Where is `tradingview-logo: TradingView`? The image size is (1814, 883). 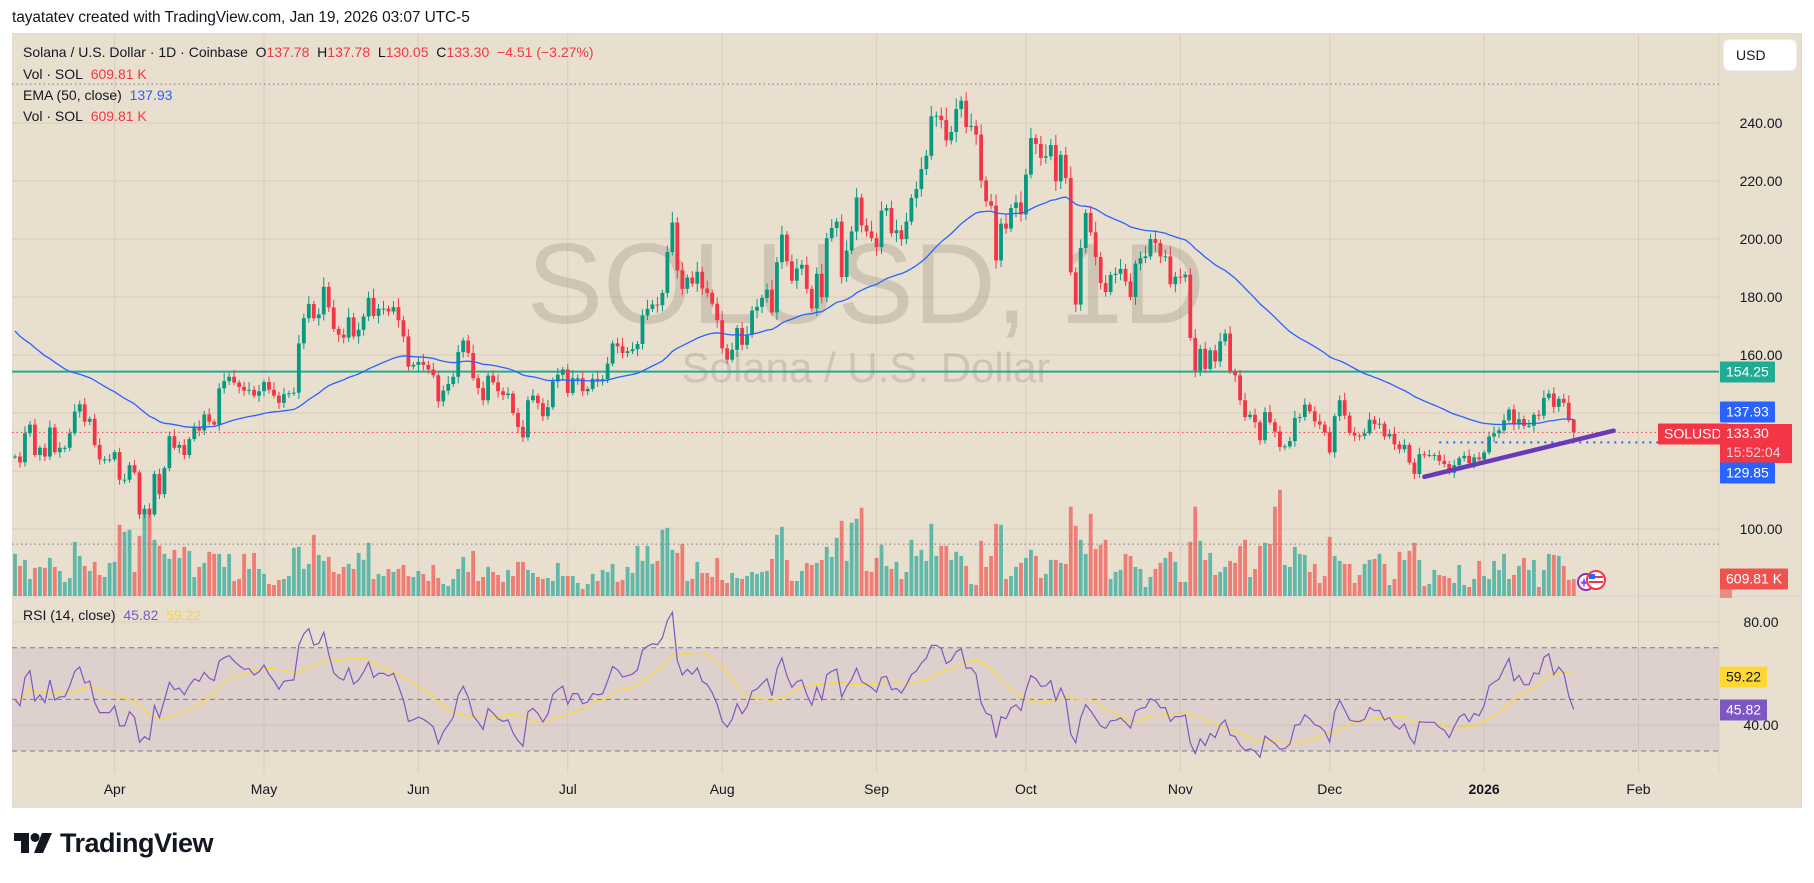
tradingview-logo: TradingView is located at coordinates (114, 843).